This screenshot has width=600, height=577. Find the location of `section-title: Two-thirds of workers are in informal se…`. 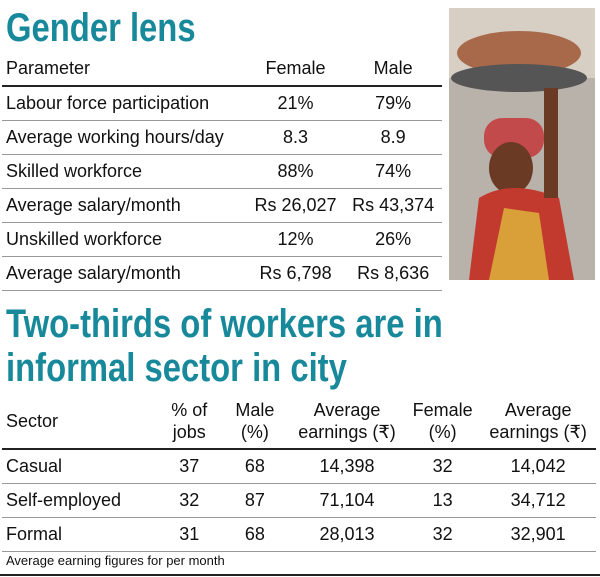

section-title: Two-thirds of workers are in informal se… is located at coordinates (235, 346).